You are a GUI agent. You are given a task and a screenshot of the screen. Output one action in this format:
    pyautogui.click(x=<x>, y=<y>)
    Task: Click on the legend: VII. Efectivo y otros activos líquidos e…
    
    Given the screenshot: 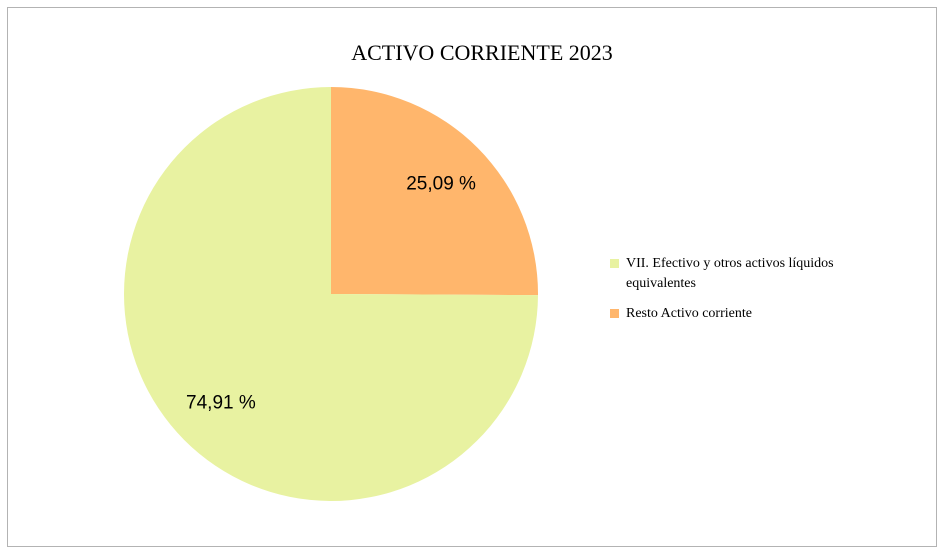 What is the action you would take?
    pyautogui.click(x=743, y=294)
    